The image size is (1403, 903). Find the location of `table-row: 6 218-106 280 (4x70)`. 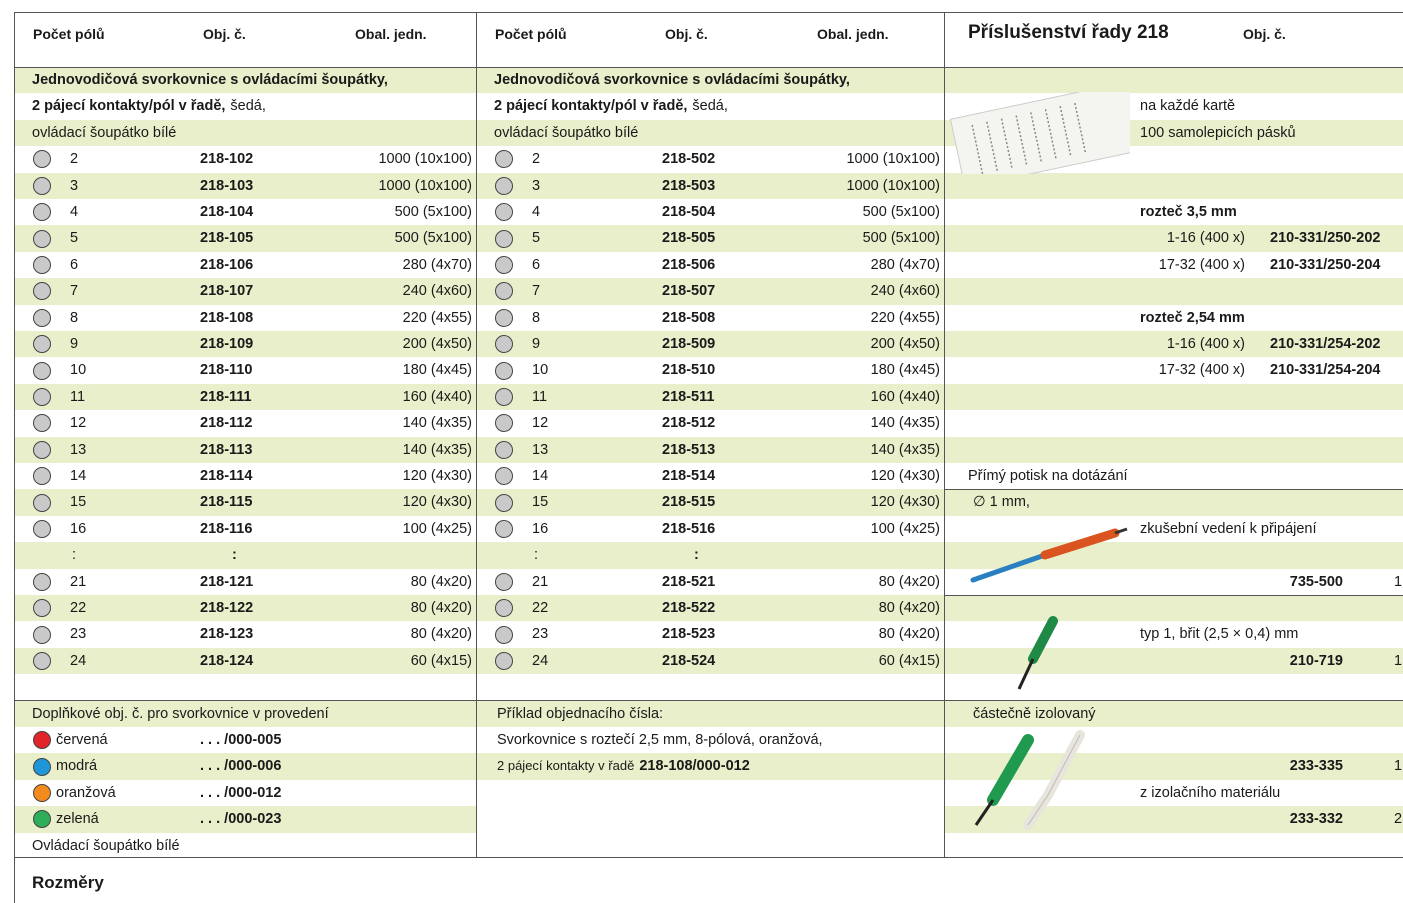

table-row: 6 218-106 280 (4x70) is located at coordinates (245, 265).